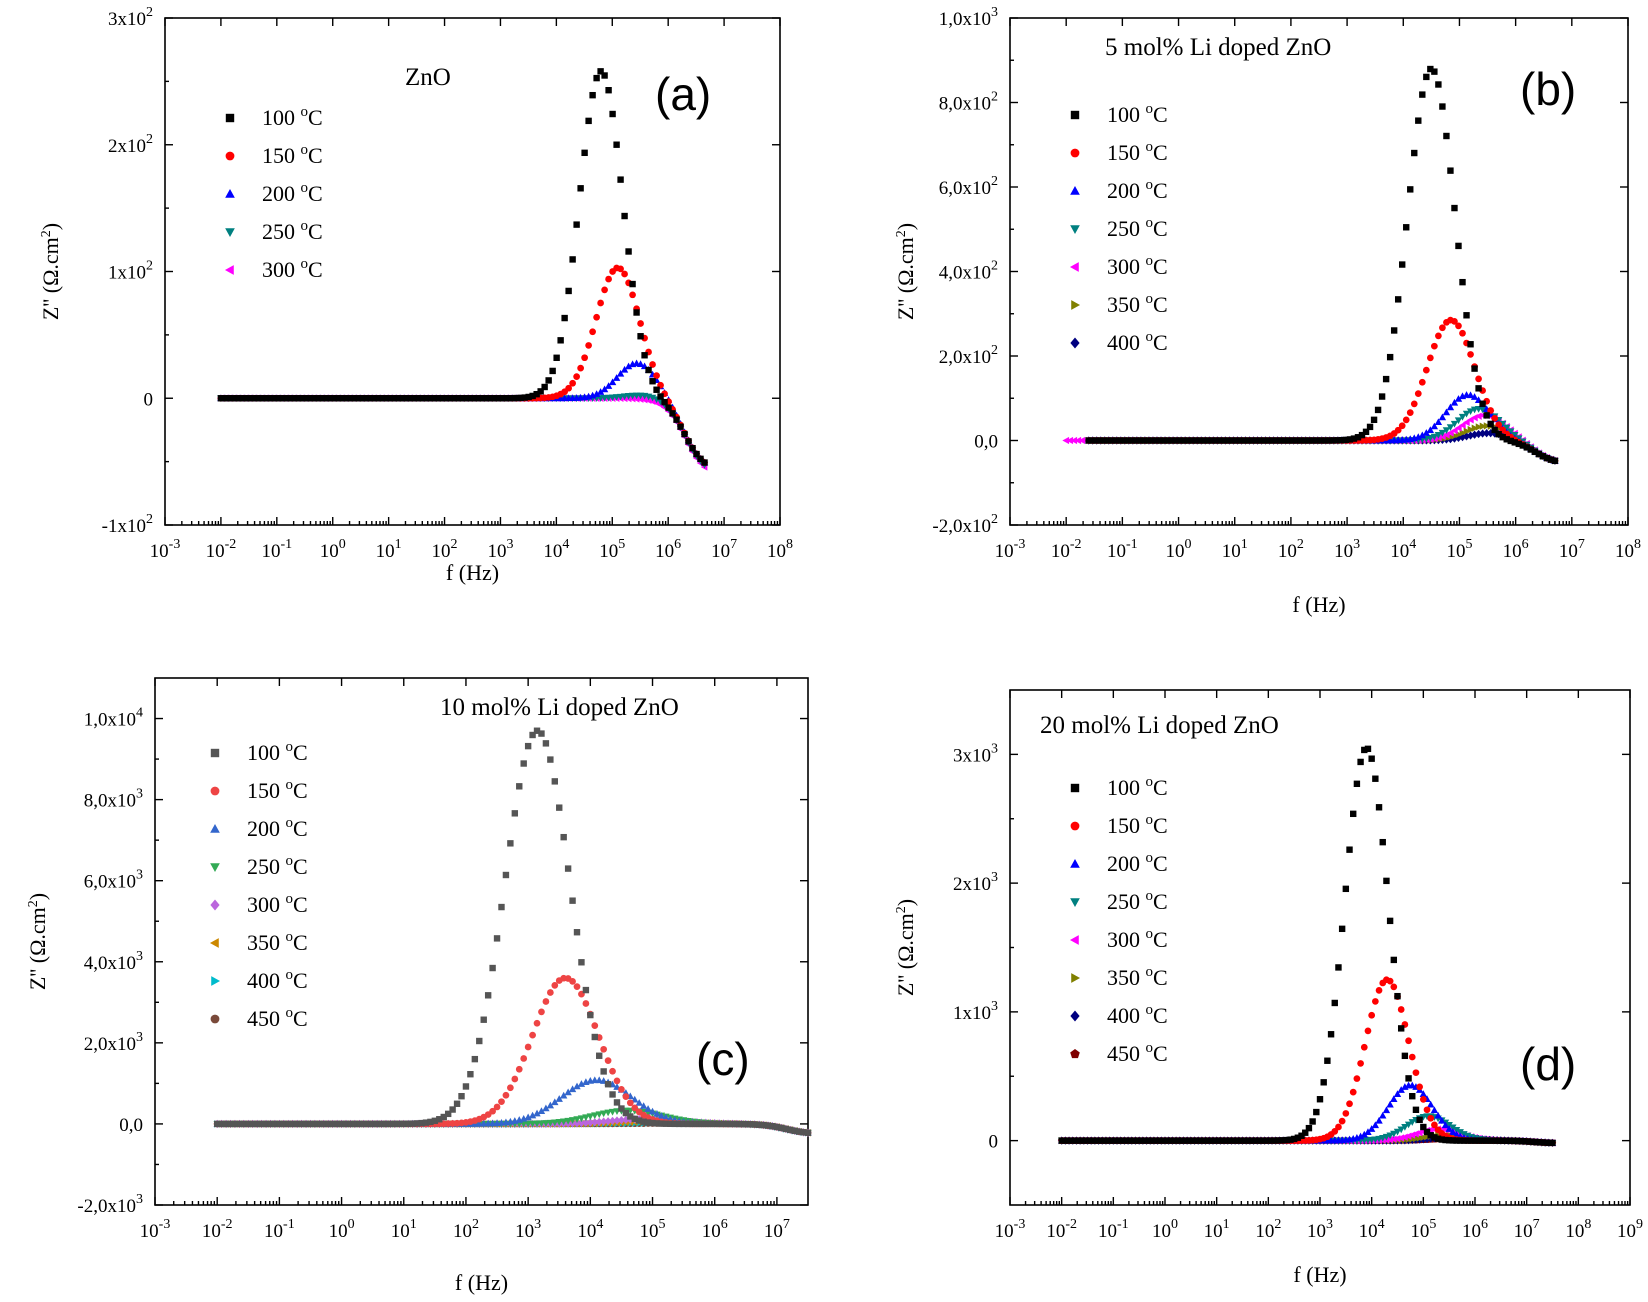 Image resolution: width=1648 pixels, height=1302 pixels. Describe the element at coordinates (428, 77) in the screenshot. I see `sample-annotation: ZnO` at that location.